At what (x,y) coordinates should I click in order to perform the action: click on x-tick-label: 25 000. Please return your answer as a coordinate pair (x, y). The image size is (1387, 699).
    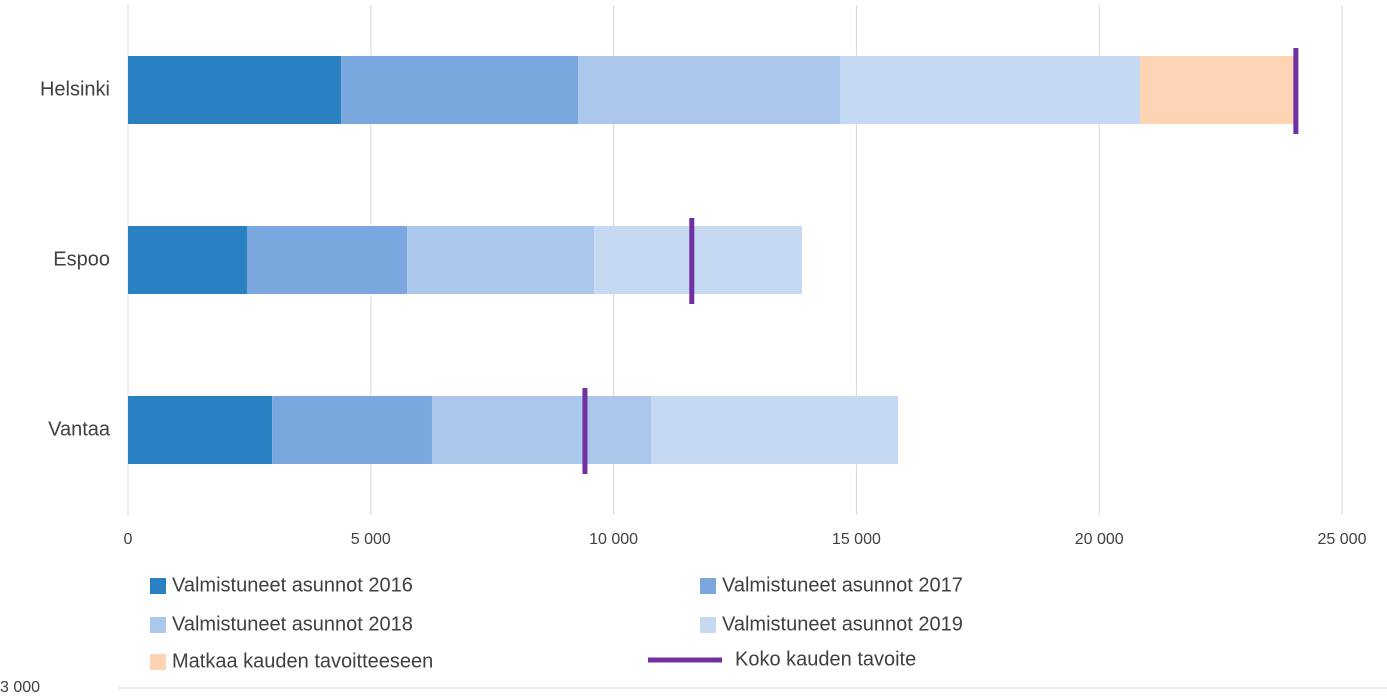
    Looking at the image, I should click on (1342, 539).